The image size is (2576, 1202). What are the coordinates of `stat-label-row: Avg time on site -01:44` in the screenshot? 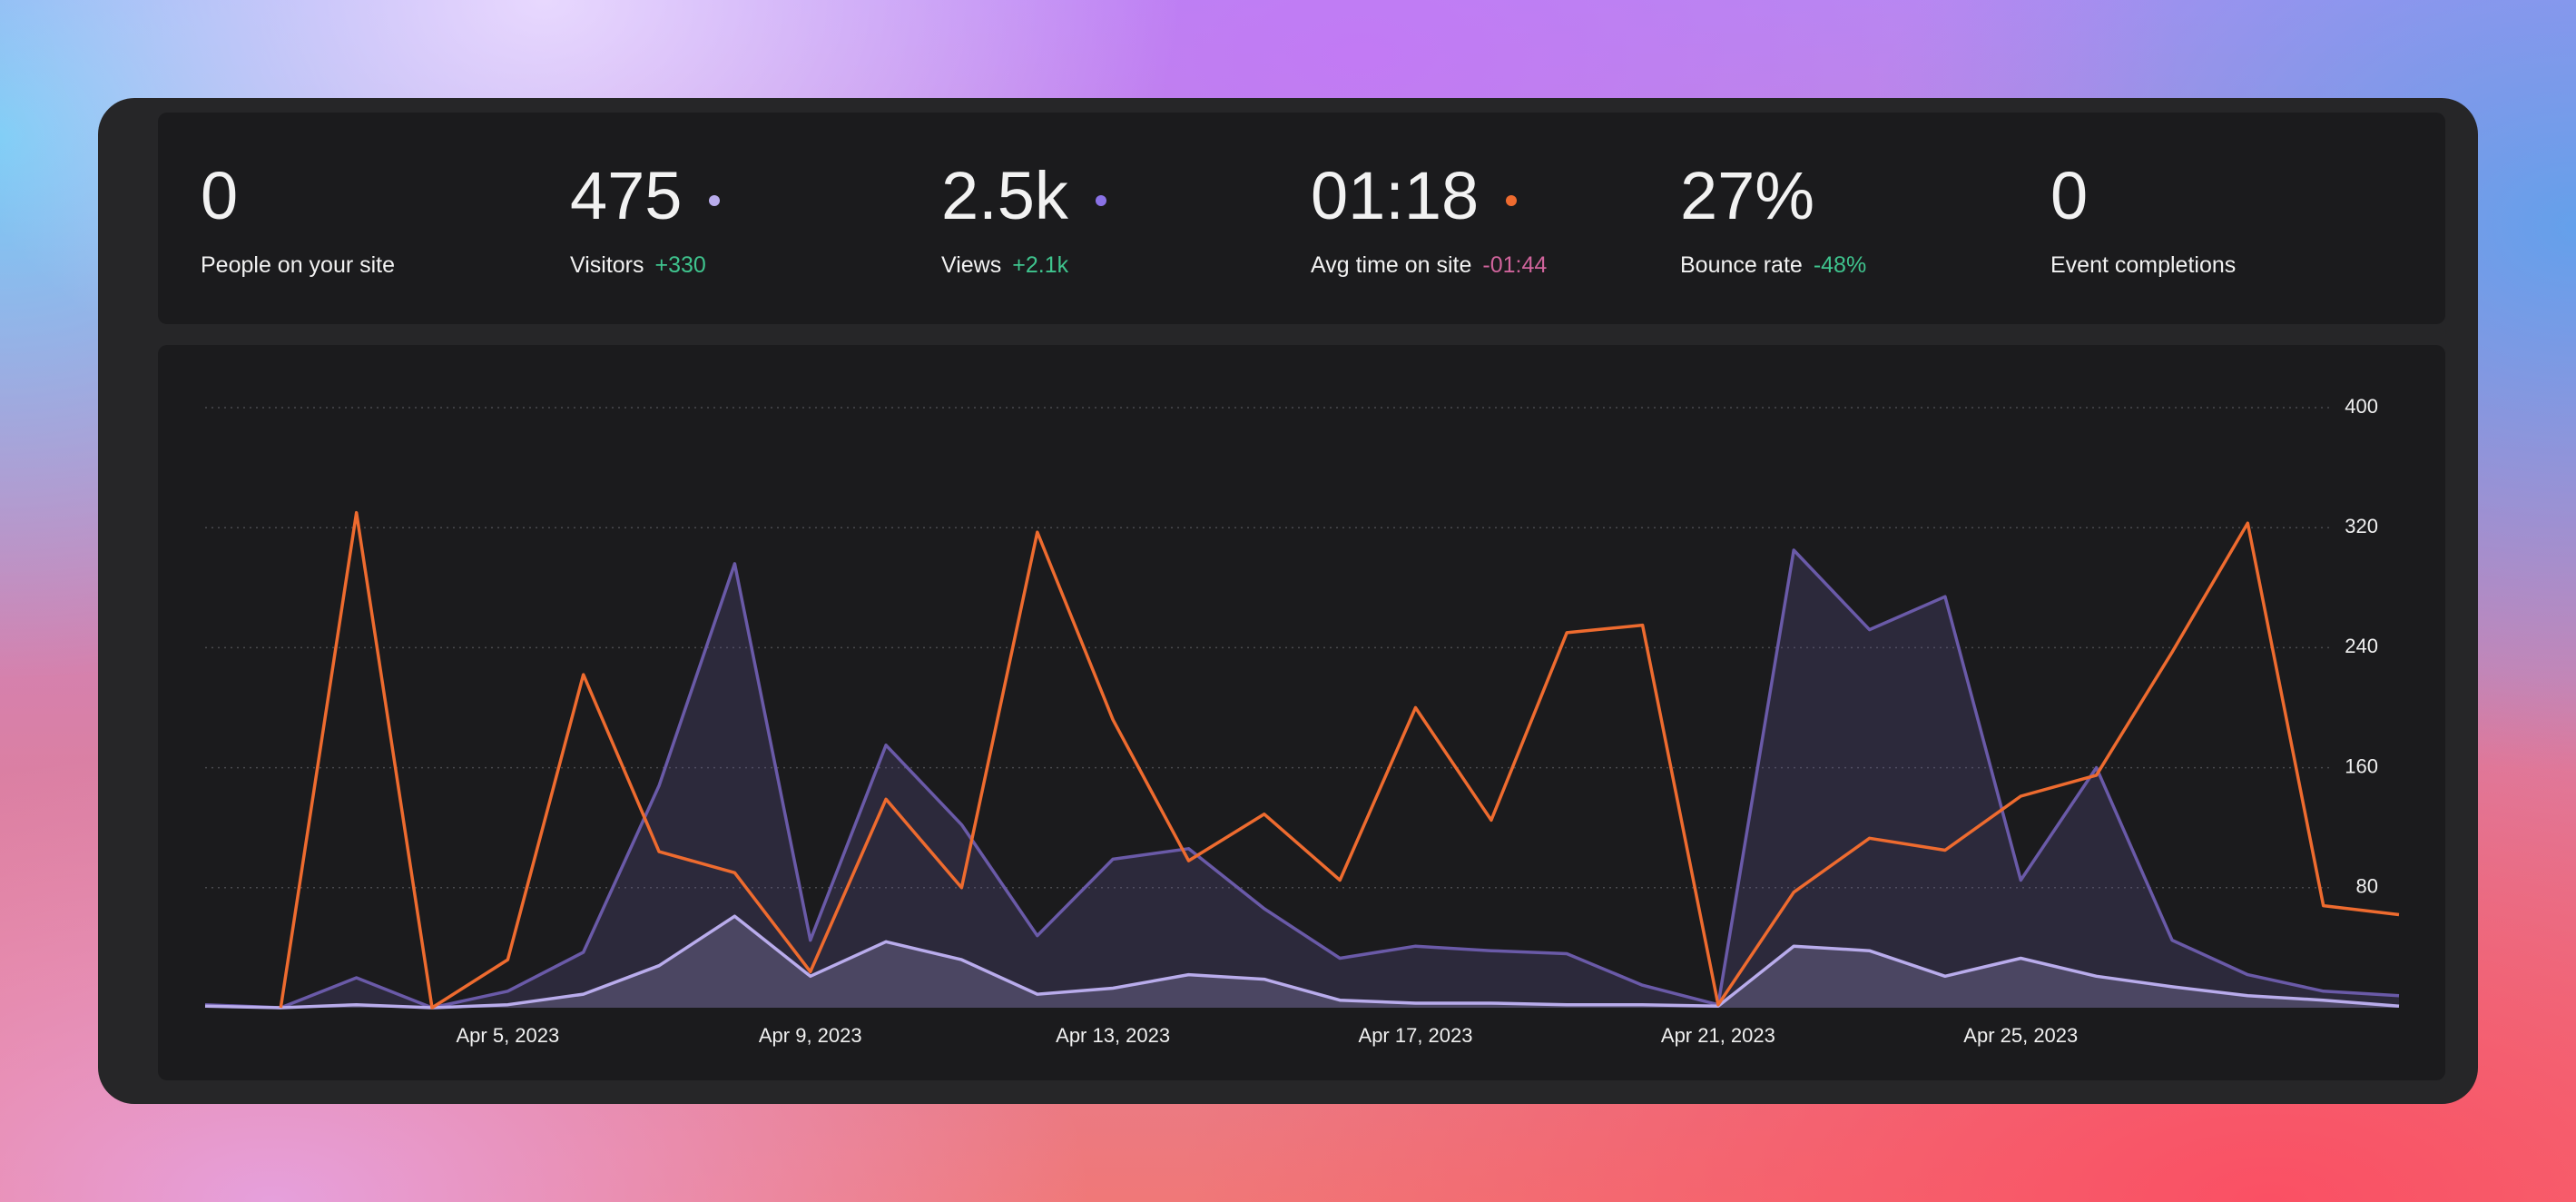 It's located at (1429, 265).